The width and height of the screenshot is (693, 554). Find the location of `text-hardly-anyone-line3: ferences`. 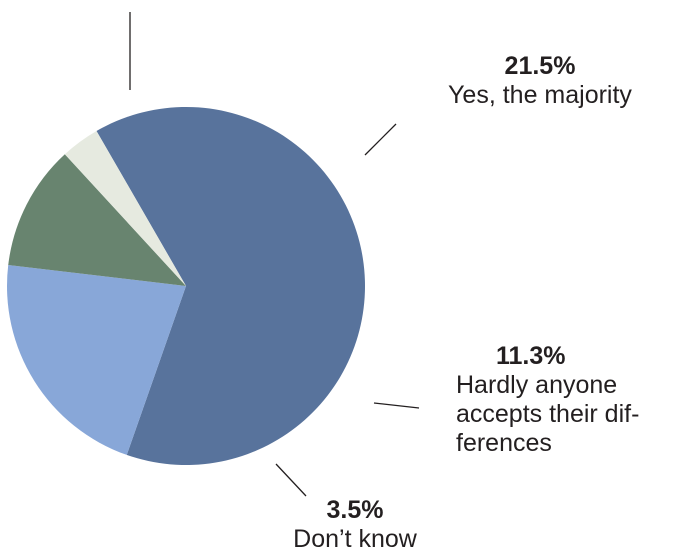

text-hardly-anyone-line3: ferences is located at coordinates (504, 443).